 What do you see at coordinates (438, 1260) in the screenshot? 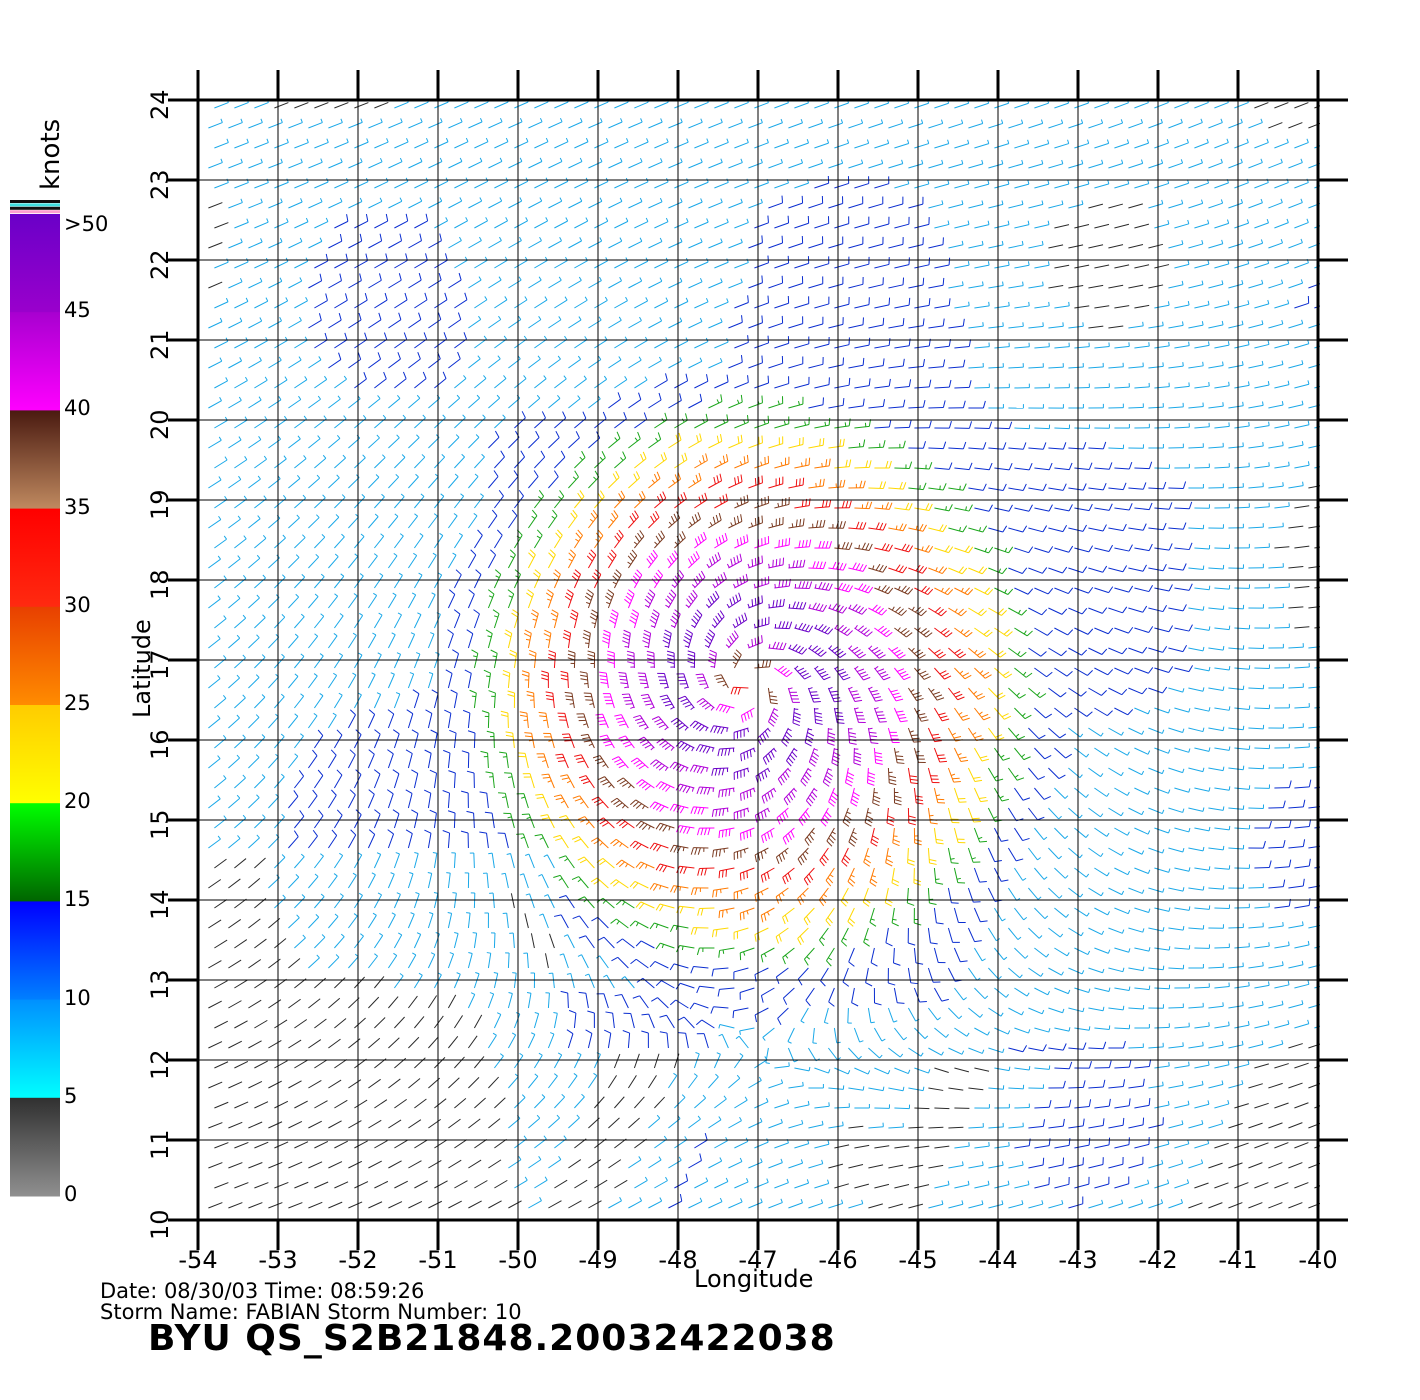
I see `longitude-tick-label: -51` at bounding box center [438, 1260].